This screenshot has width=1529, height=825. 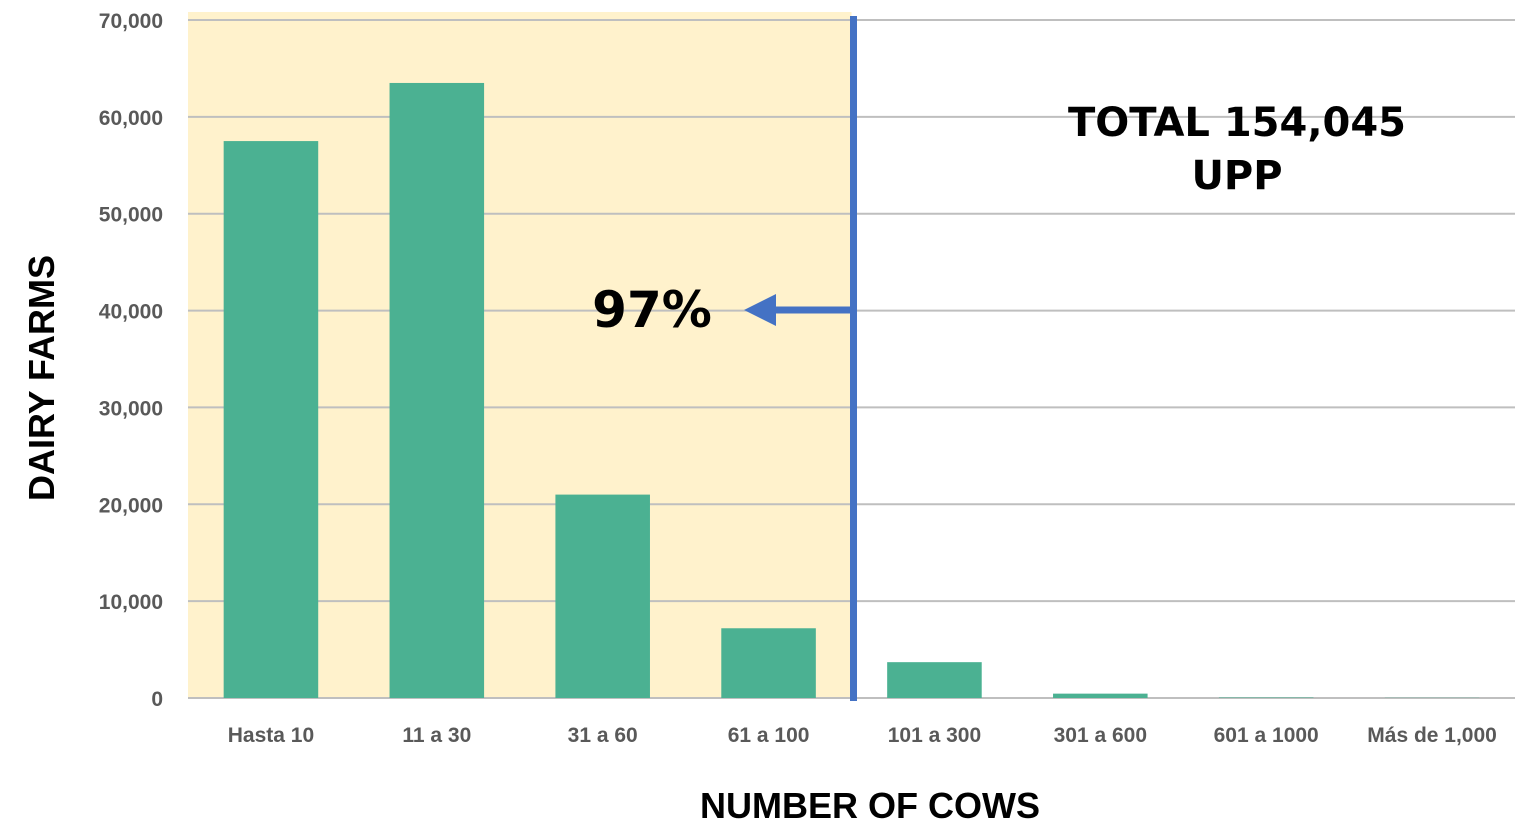 I want to click on total-annotation-line2: UPP, so click(x=1236, y=176).